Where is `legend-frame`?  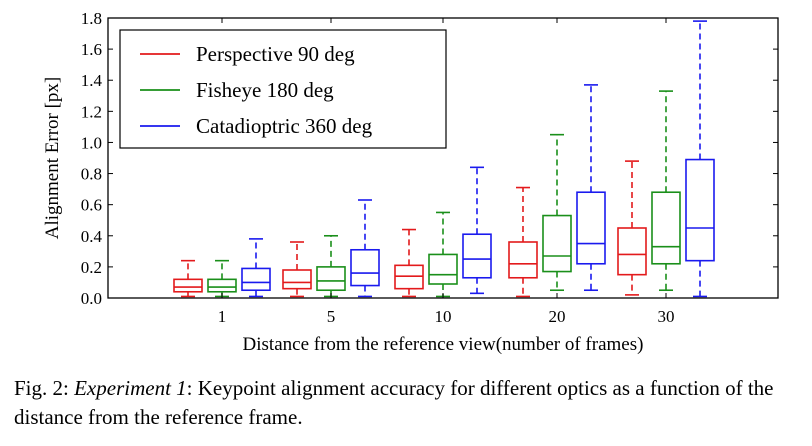
legend-frame is located at coordinates (283, 89).